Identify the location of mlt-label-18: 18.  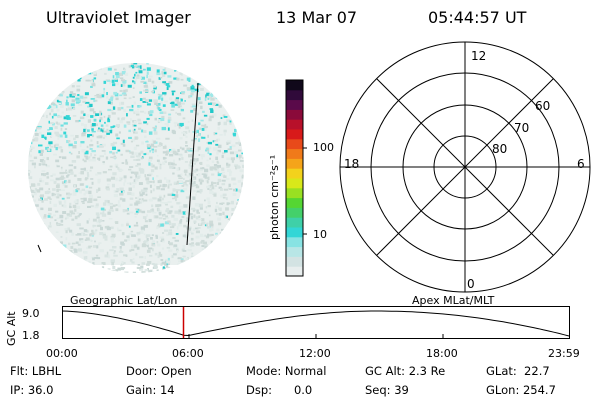
(351, 164).